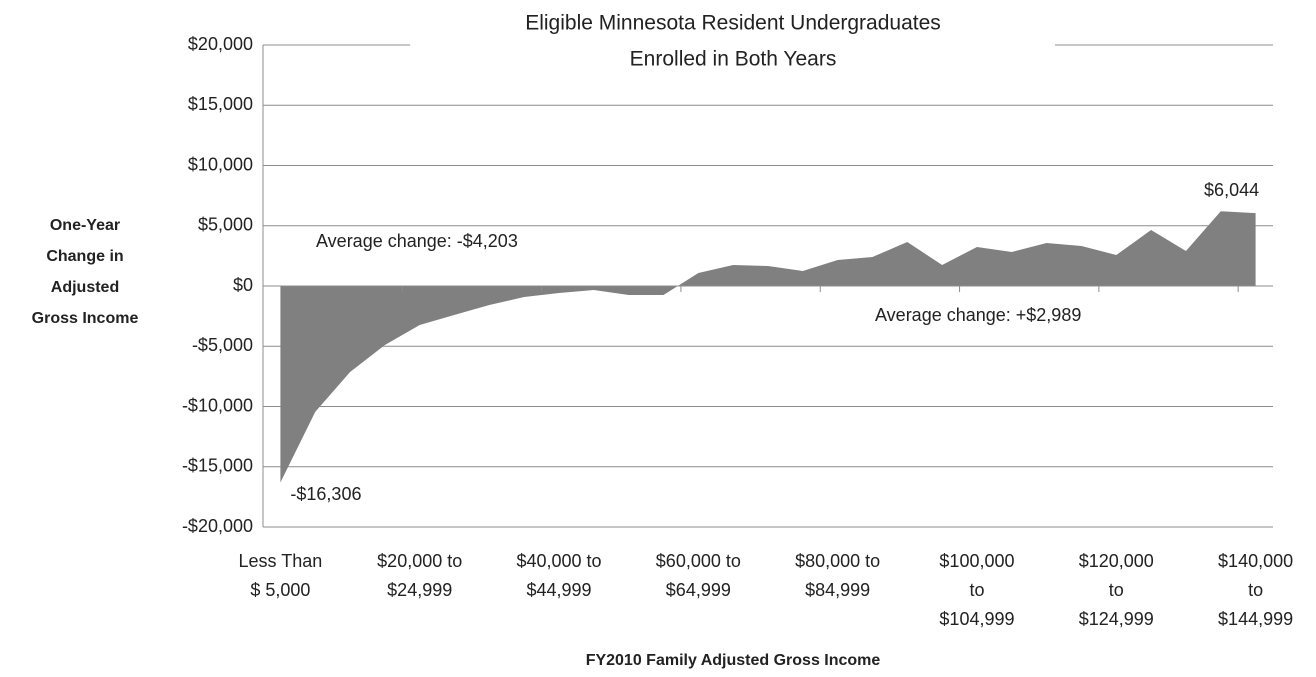 The height and width of the screenshot is (677, 1316). Describe the element at coordinates (220, 44) in the screenshot. I see `y-tick-label: $20,000` at that location.